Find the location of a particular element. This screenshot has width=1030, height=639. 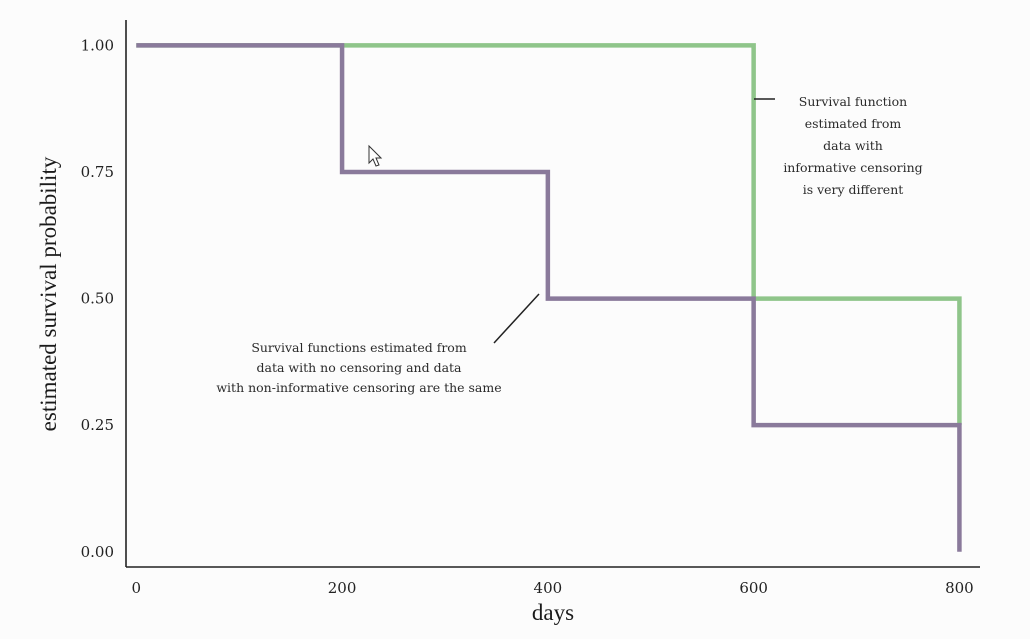

annotation-1-line: informative censoring is located at coordinates (852, 167).